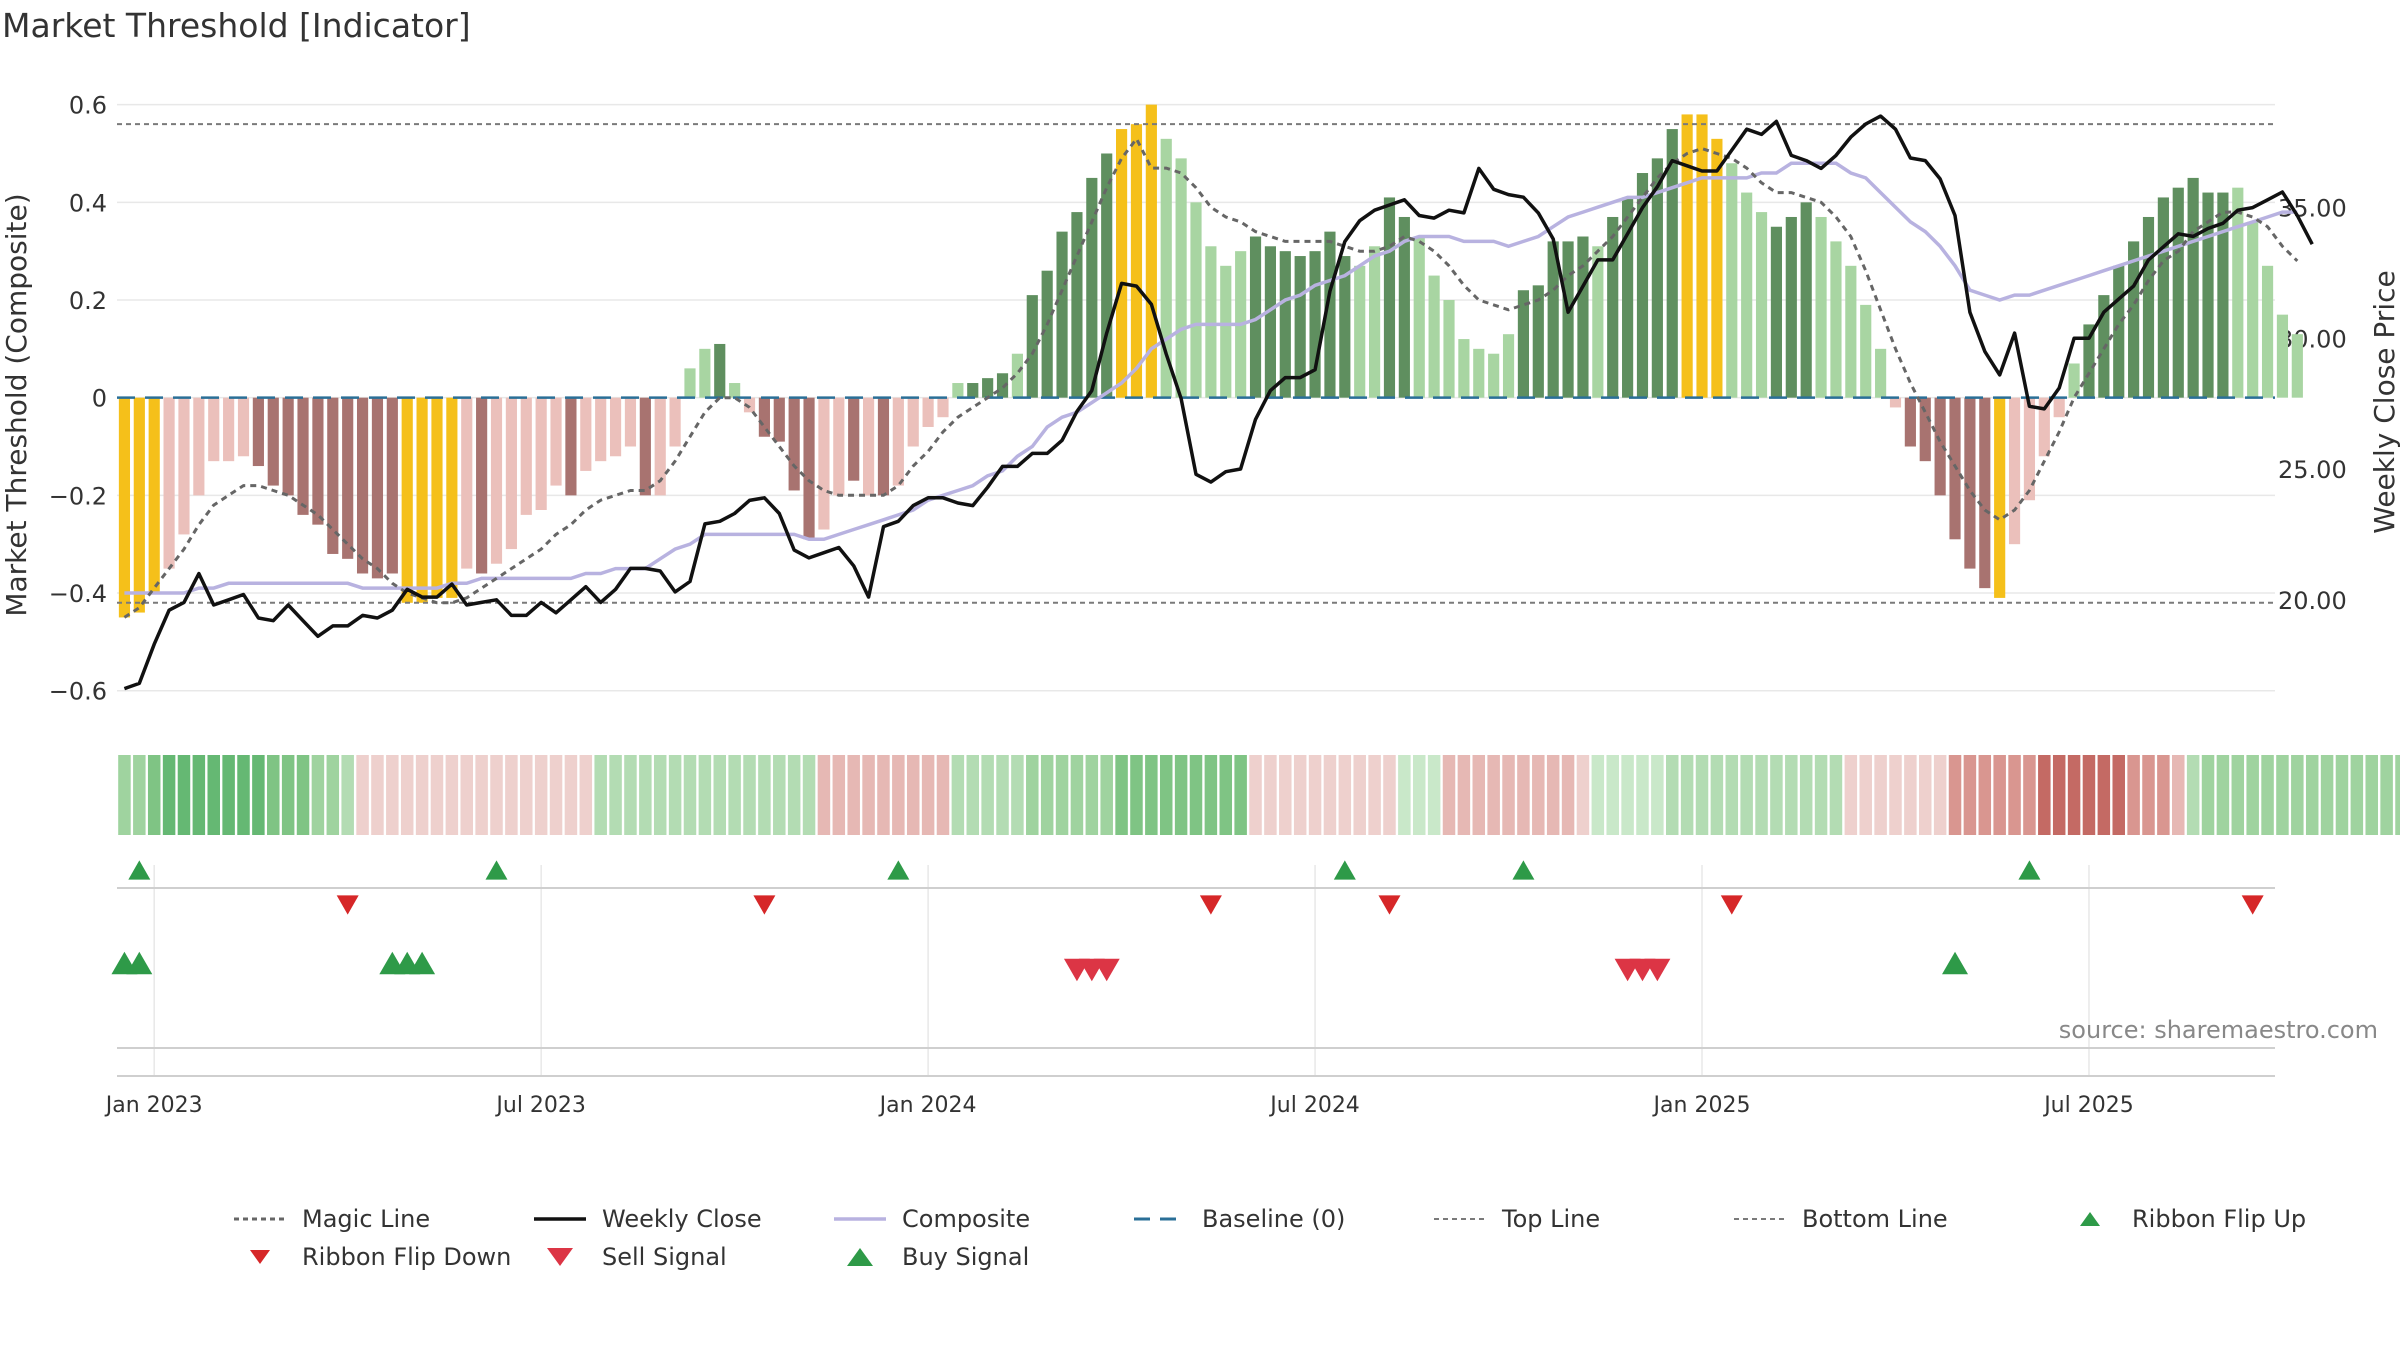 Image resolution: width=2400 pixels, height=1350 pixels. What do you see at coordinates (1657, 970) in the screenshot?
I see `sell-signal-marker` at bounding box center [1657, 970].